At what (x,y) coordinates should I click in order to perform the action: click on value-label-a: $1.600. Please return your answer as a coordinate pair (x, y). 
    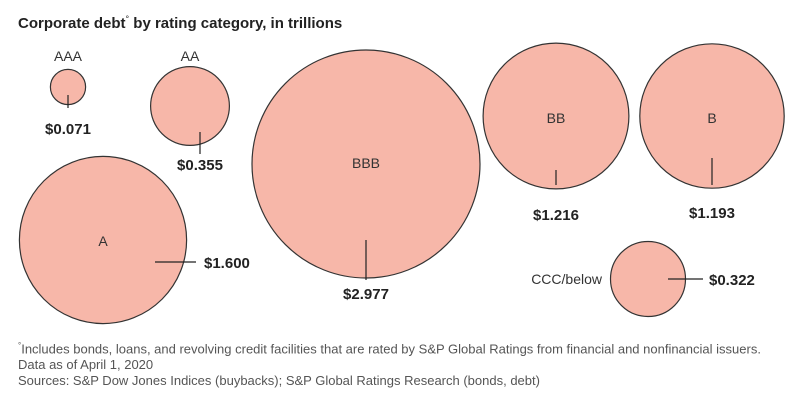
    Looking at the image, I should click on (227, 263).